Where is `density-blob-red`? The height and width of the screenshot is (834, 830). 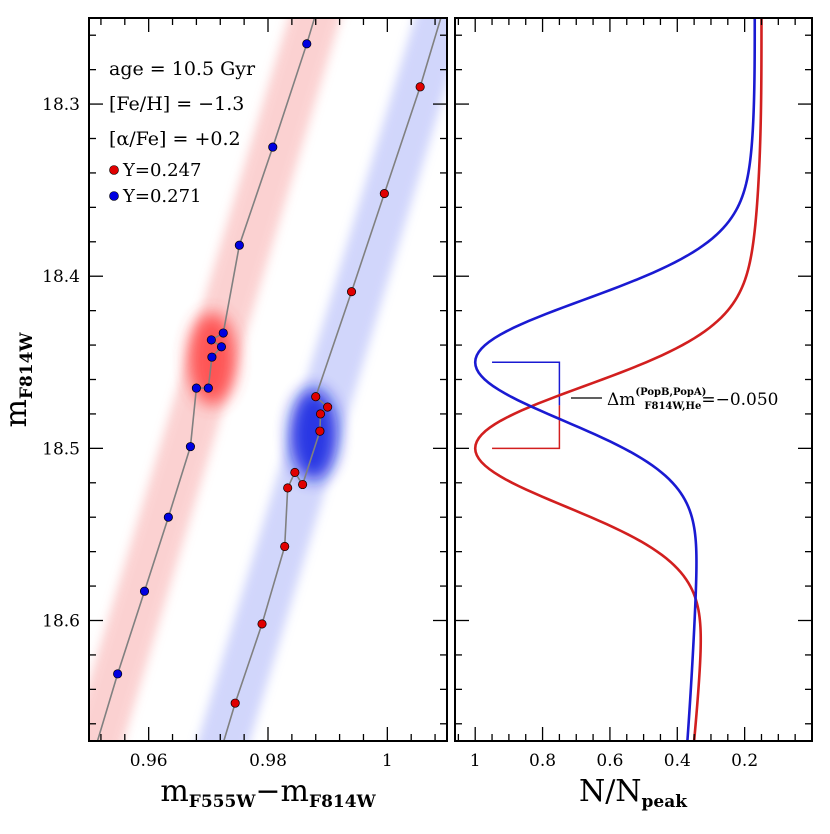 density-blob-red is located at coordinates (313, 434).